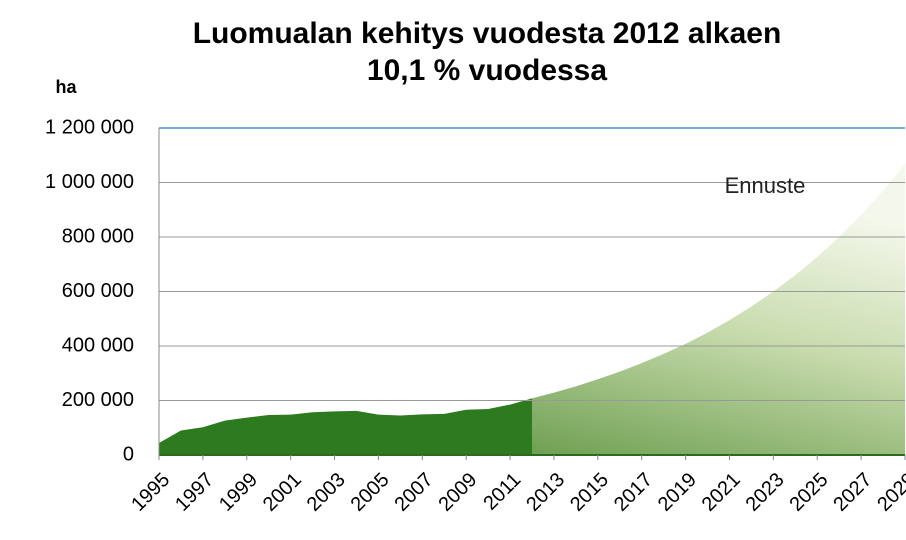 The image size is (906, 540). Describe the element at coordinates (282, 492) in the screenshot. I see `x-tick-label: 2001` at that location.